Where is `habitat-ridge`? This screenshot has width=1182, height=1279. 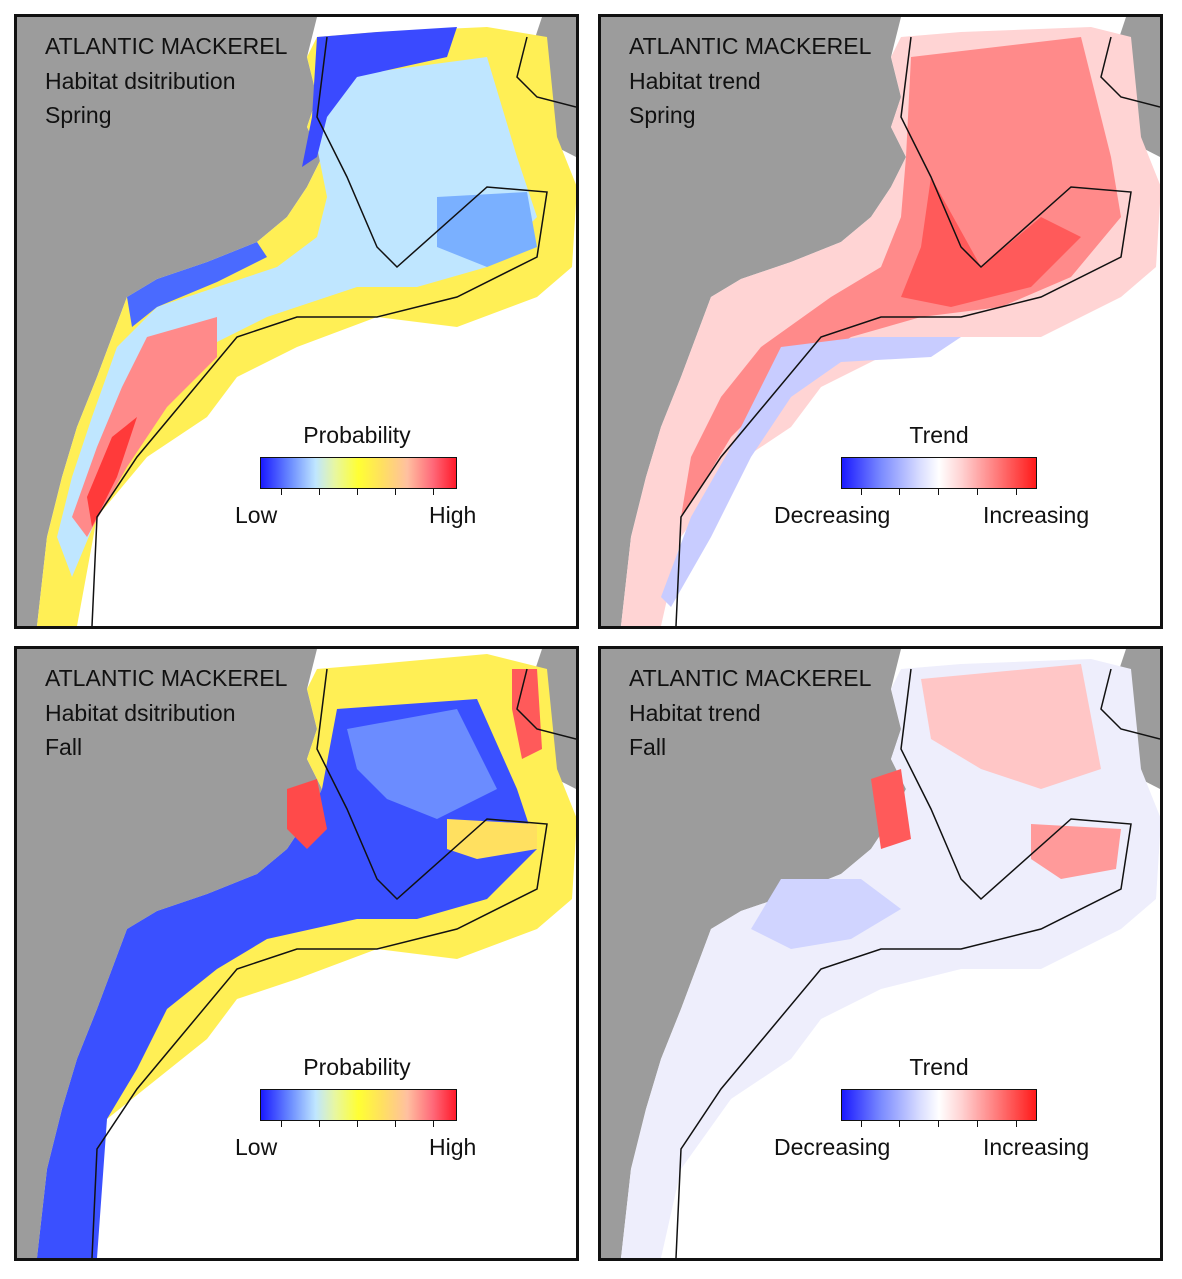
habitat-ridge is located at coordinates (492, 839).